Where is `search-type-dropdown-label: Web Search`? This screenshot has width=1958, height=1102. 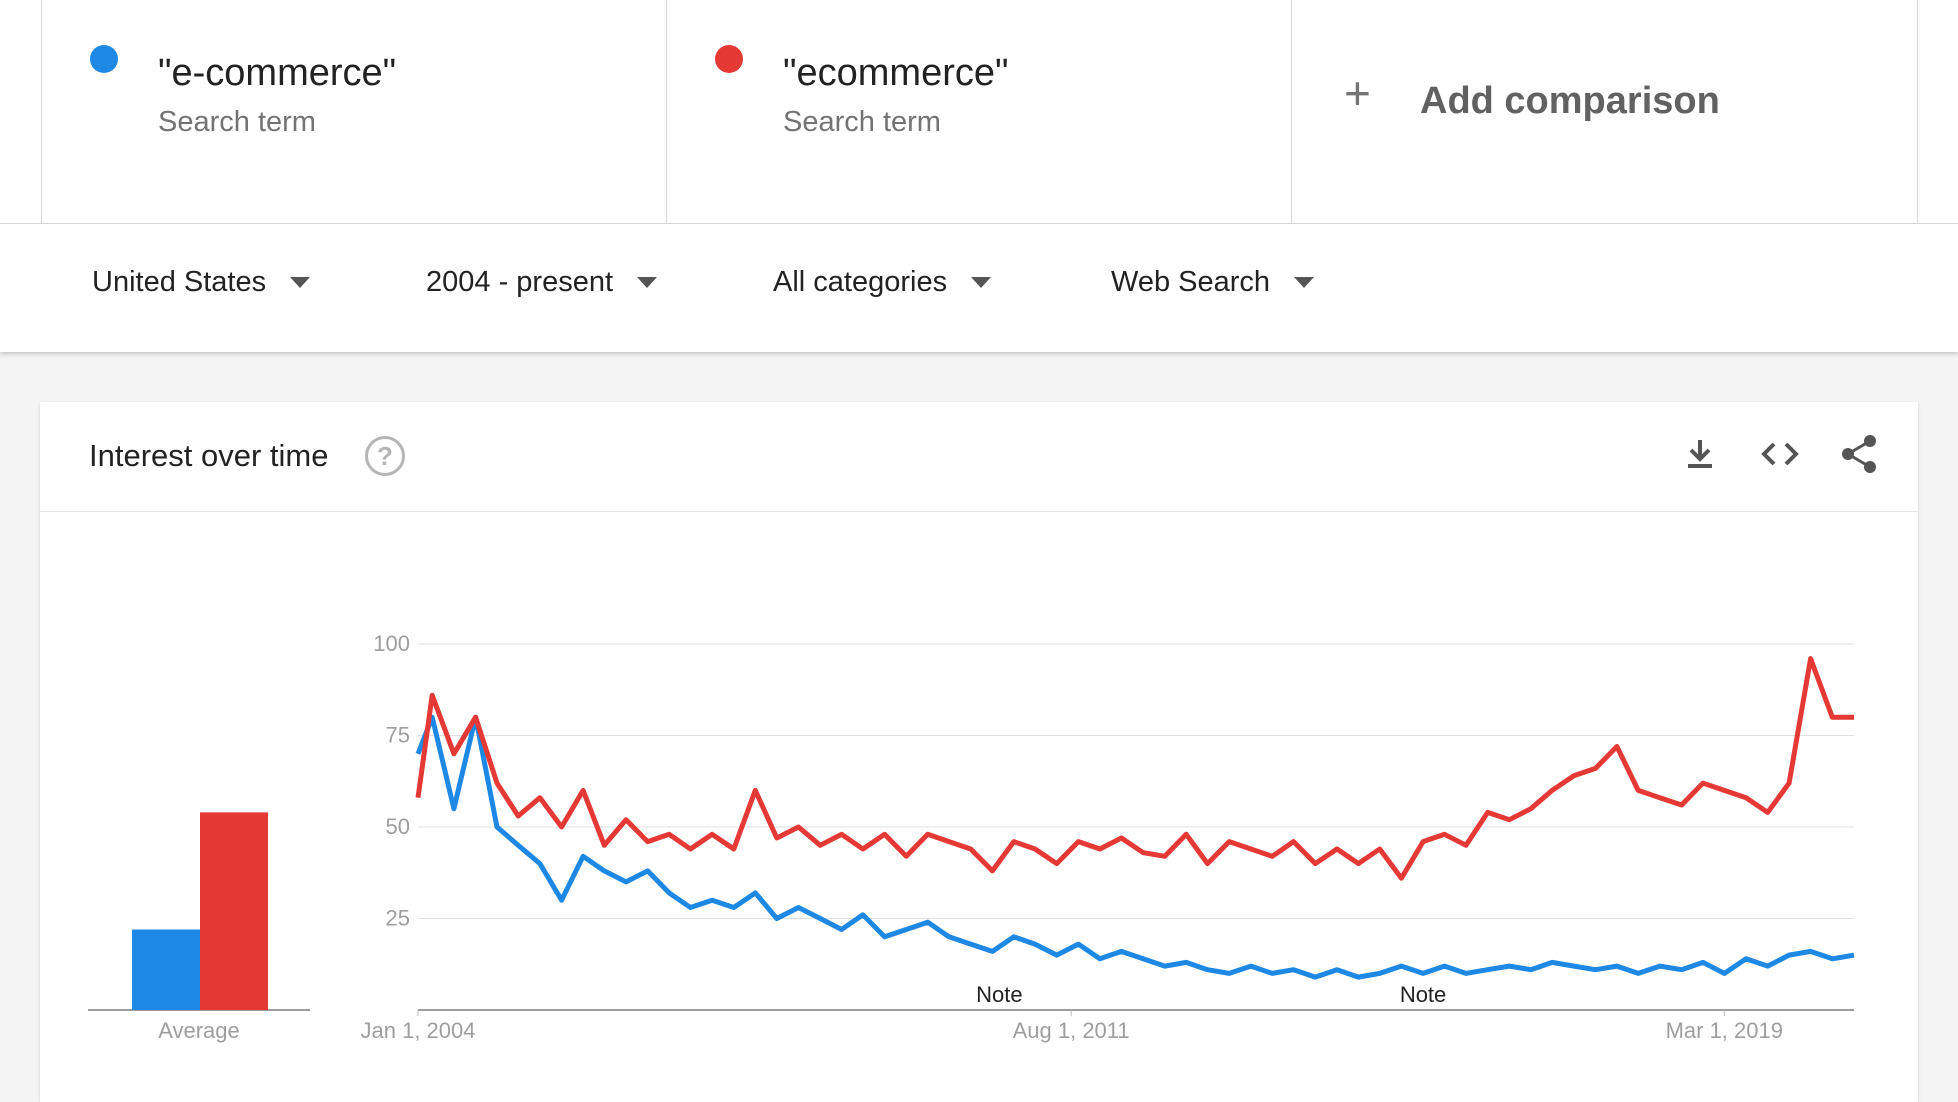 search-type-dropdown-label: Web Search is located at coordinates (1191, 282).